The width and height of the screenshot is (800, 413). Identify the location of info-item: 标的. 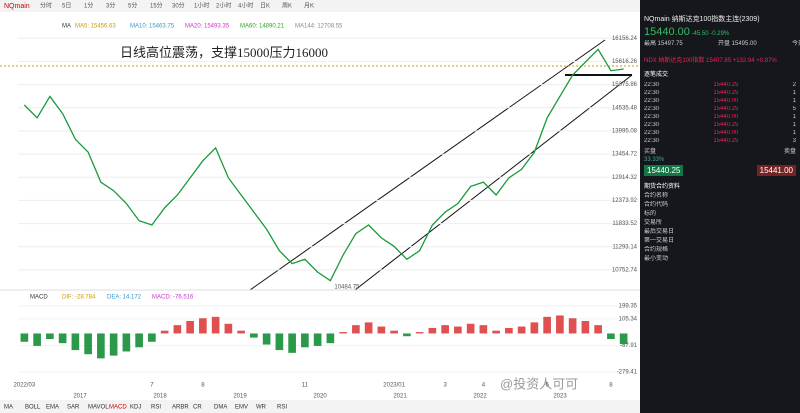
(650, 214).